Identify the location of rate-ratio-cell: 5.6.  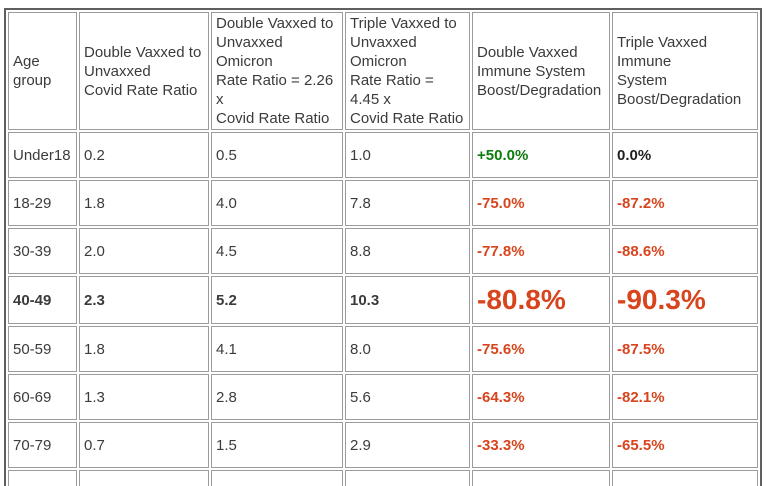
(407, 397).